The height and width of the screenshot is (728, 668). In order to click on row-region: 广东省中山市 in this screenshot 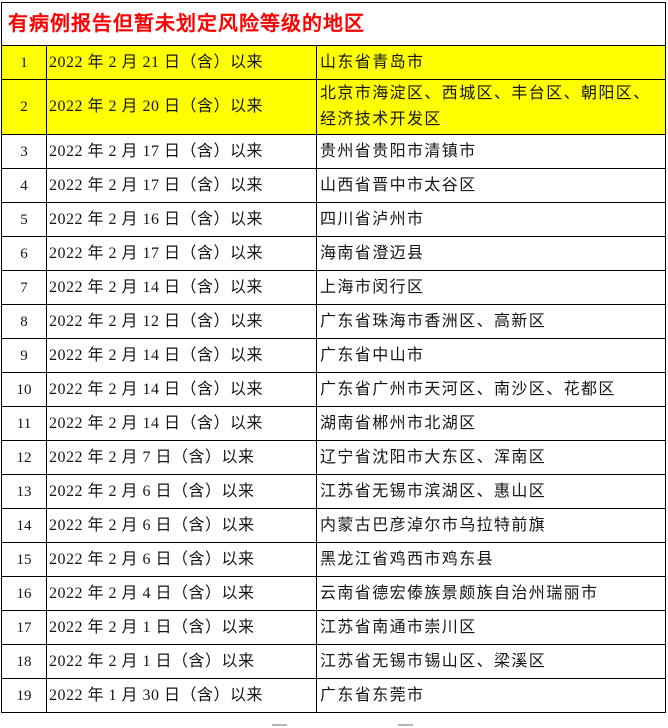, I will do `click(491, 355)`.